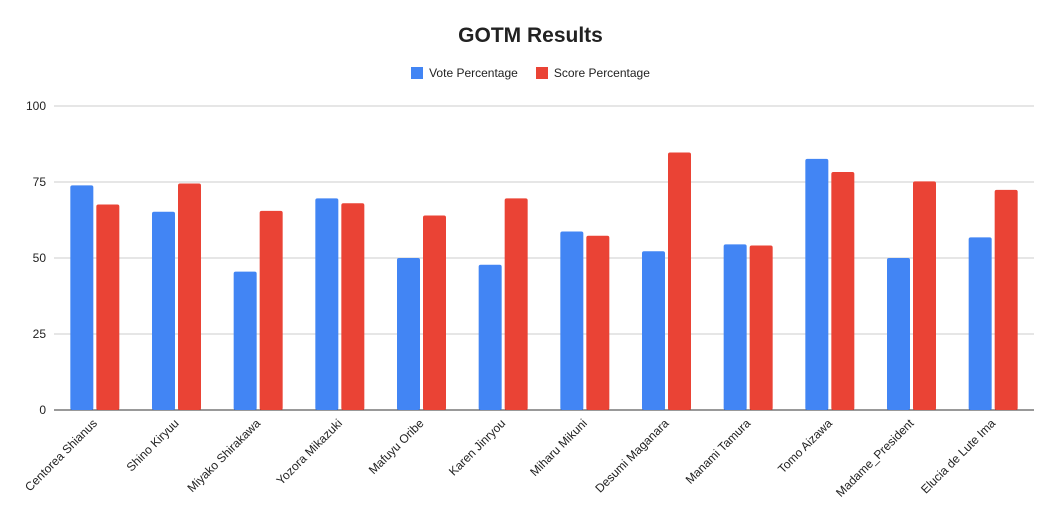  What do you see at coordinates (40, 258) in the screenshot?
I see `y-tick-label: 50` at bounding box center [40, 258].